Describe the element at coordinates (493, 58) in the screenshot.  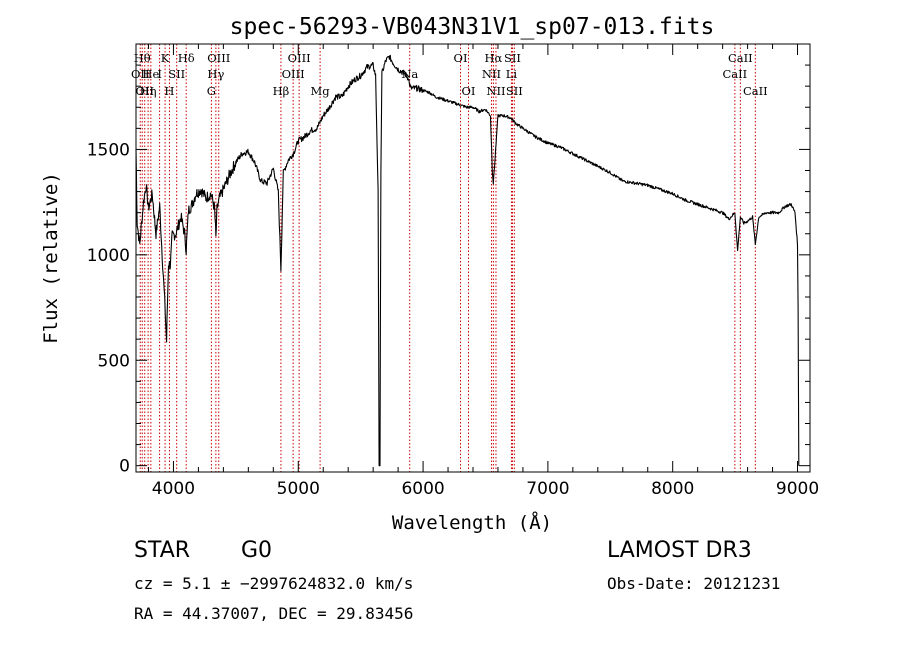
I see `marker-label: Hα` at that location.